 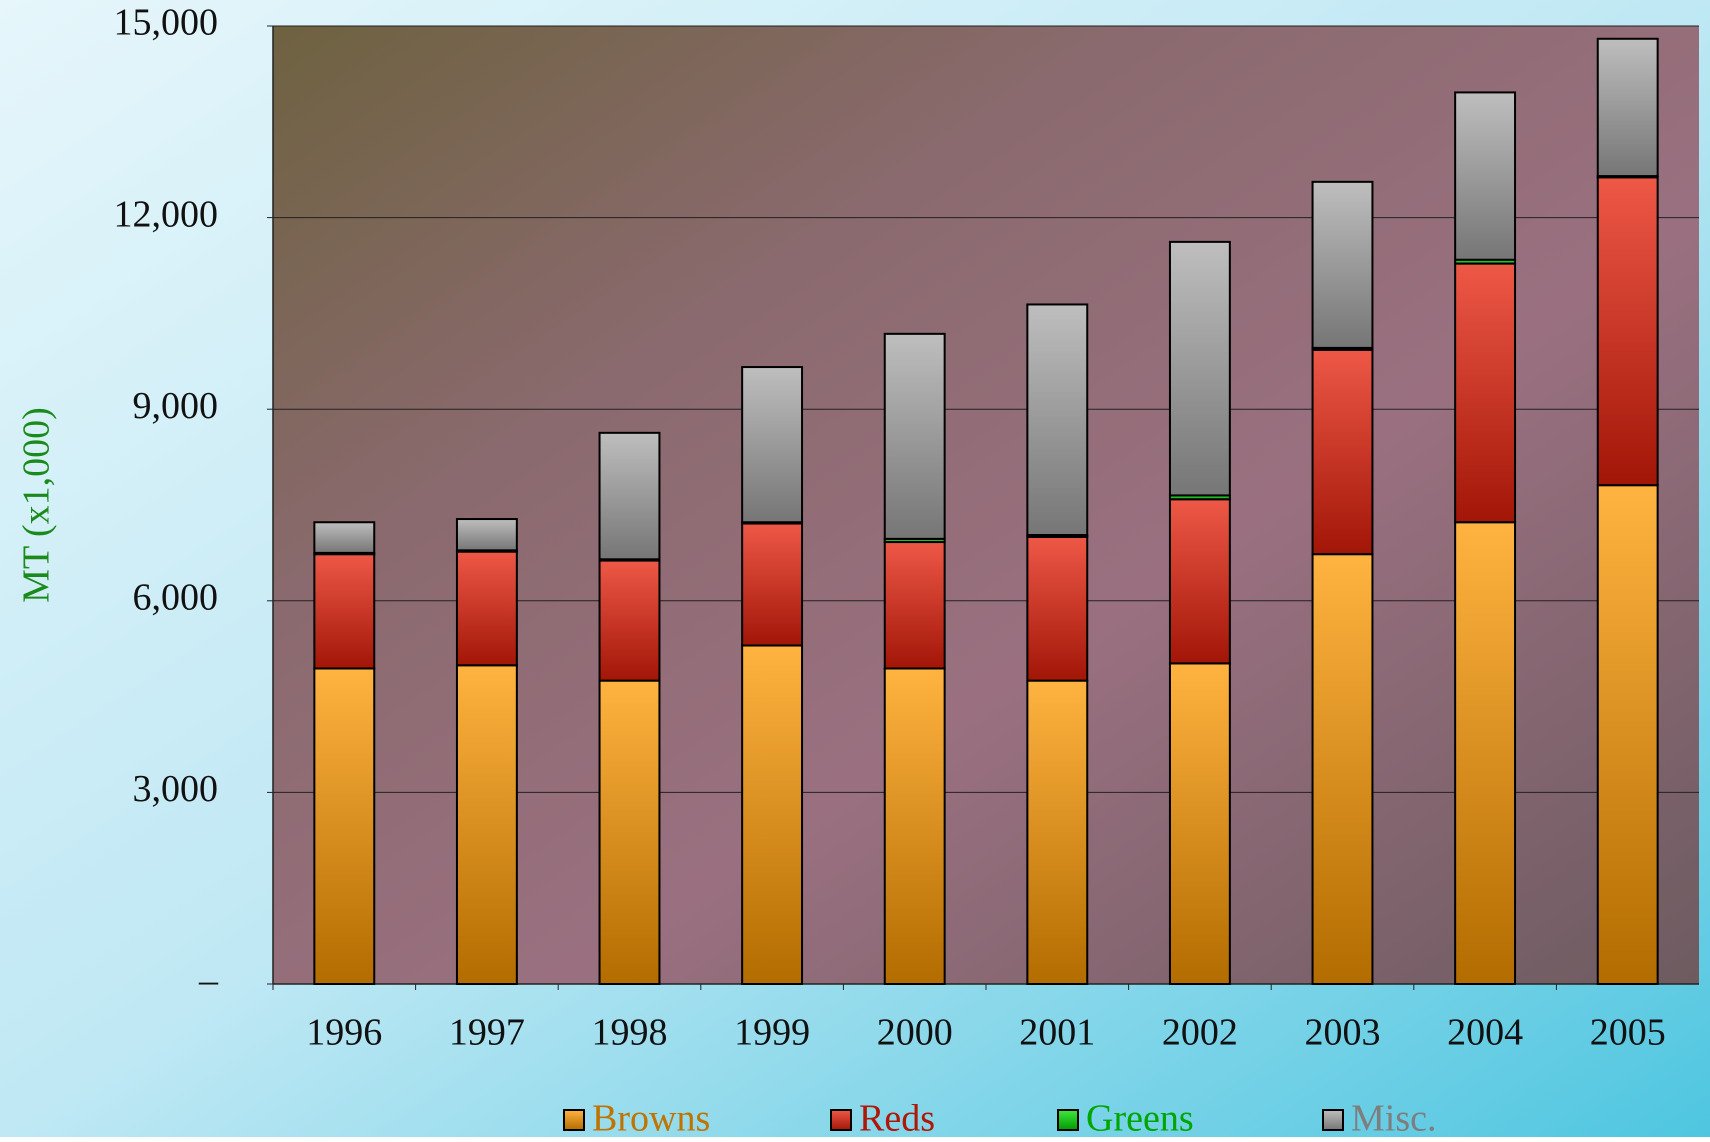 What do you see at coordinates (166, 214) in the screenshot?
I see `y-tick-label: 12,000` at bounding box center [166, 214].